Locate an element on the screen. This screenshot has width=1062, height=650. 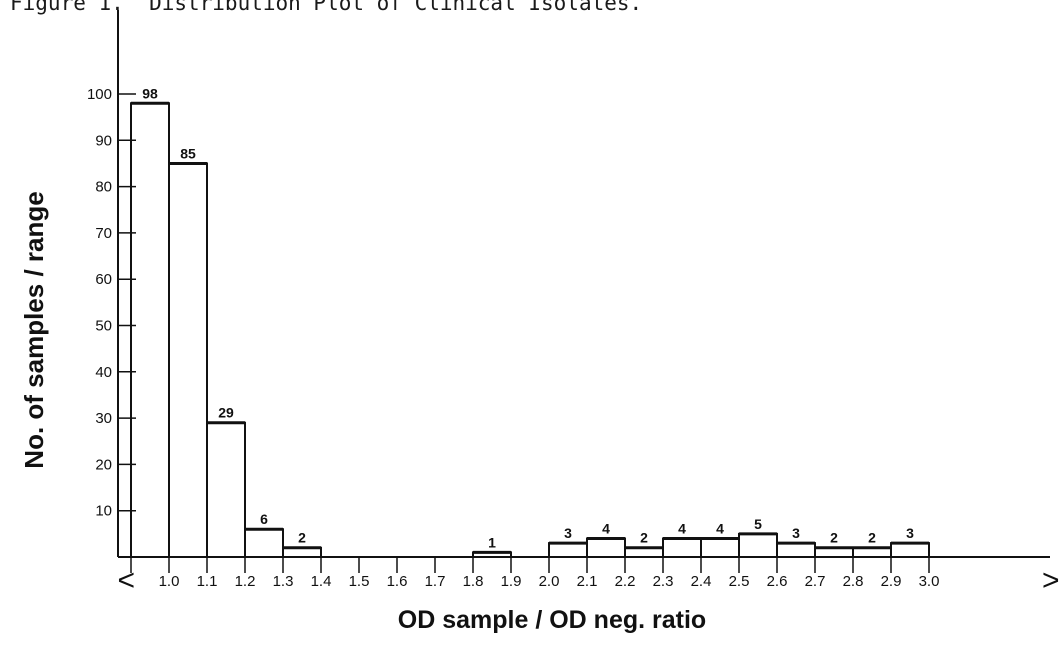
bar-value-label-18: 2 is located at coordinates (834, 538).